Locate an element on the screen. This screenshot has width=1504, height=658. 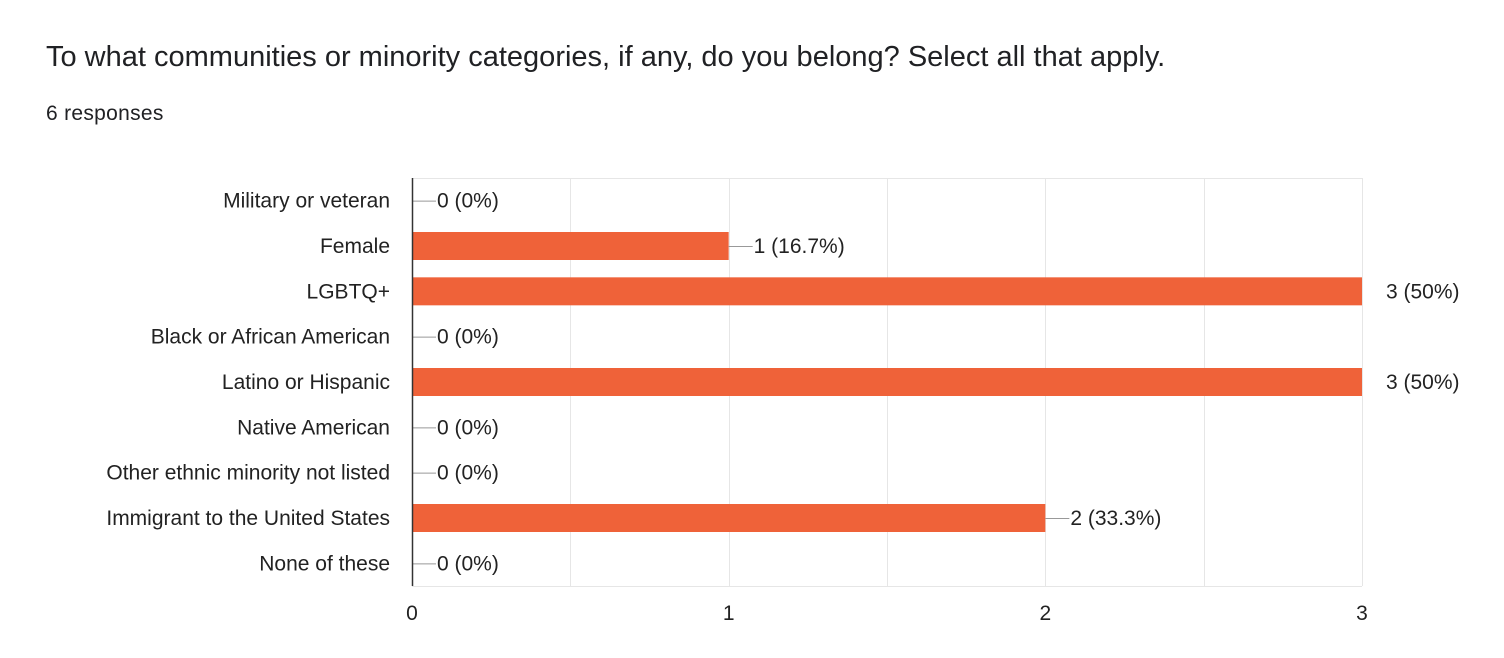
x-tick-label: 0 is located at coordinates (412, 613).